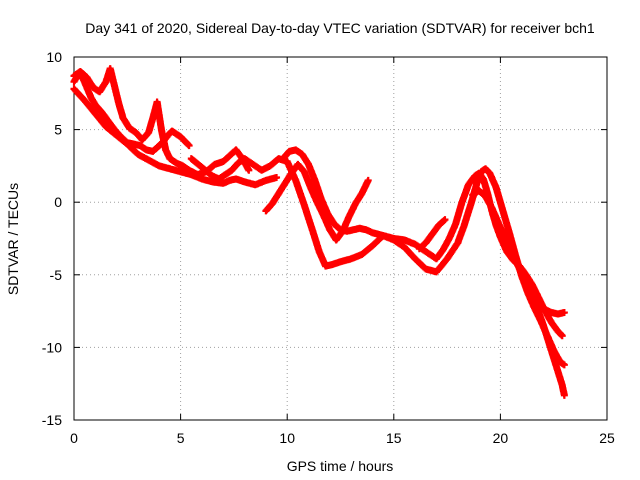 The height and width of the screenshot is (480, 640). Describe the element at coordinates (58, 202) in the screenshot. I see `y-tick-label: 0` at that location.